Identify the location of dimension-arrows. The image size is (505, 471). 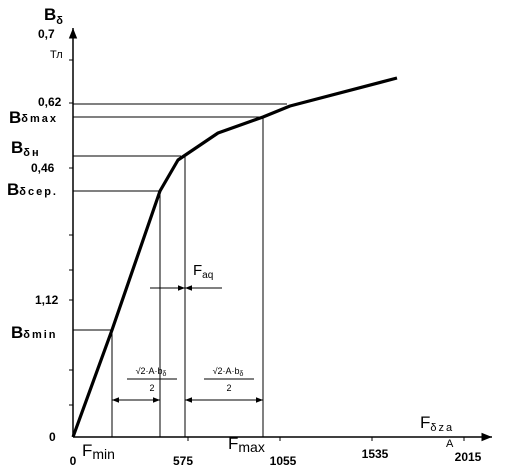
(187, 344).